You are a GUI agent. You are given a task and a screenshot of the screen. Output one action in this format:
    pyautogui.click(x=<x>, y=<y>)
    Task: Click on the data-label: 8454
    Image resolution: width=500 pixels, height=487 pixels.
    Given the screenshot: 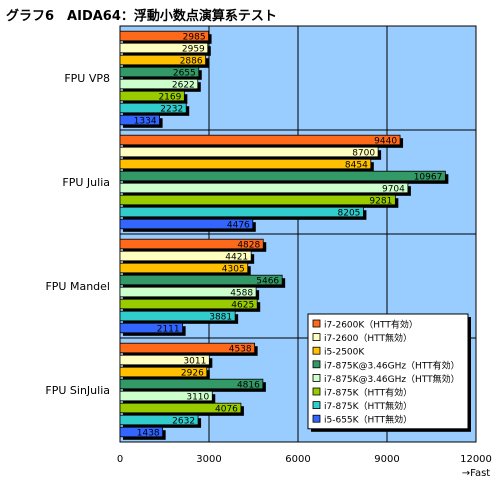 What is the action you would take?
    pyautogui.click(x=356, y=165)
    